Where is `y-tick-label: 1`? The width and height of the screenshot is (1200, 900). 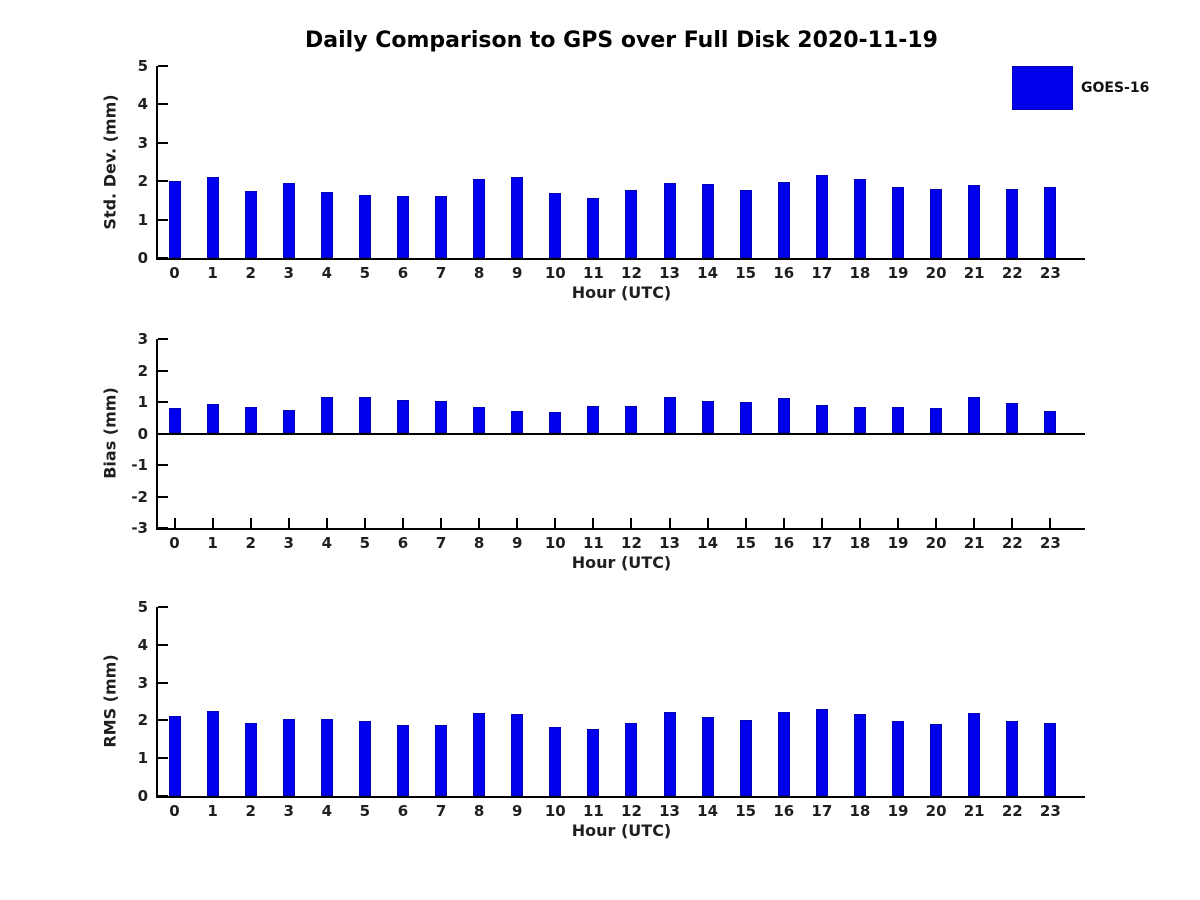
y-tick-label: 1 is located at coordinates (142, 758).